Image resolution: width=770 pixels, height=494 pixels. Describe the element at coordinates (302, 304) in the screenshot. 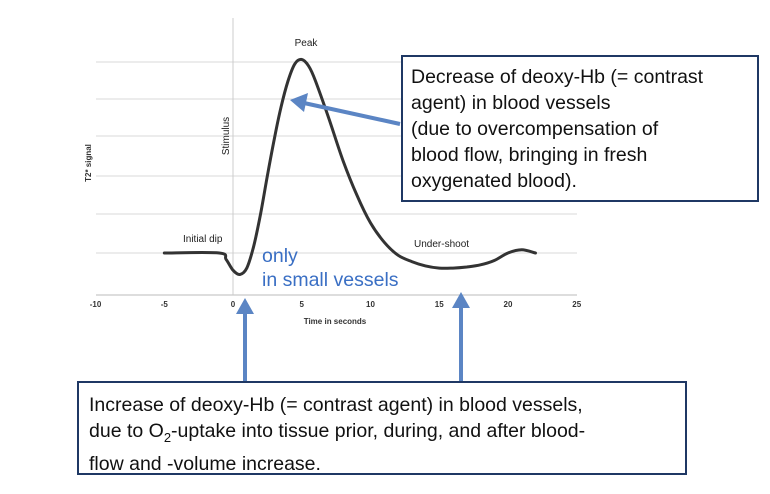

I see `x-tick-label: 5` at that location.